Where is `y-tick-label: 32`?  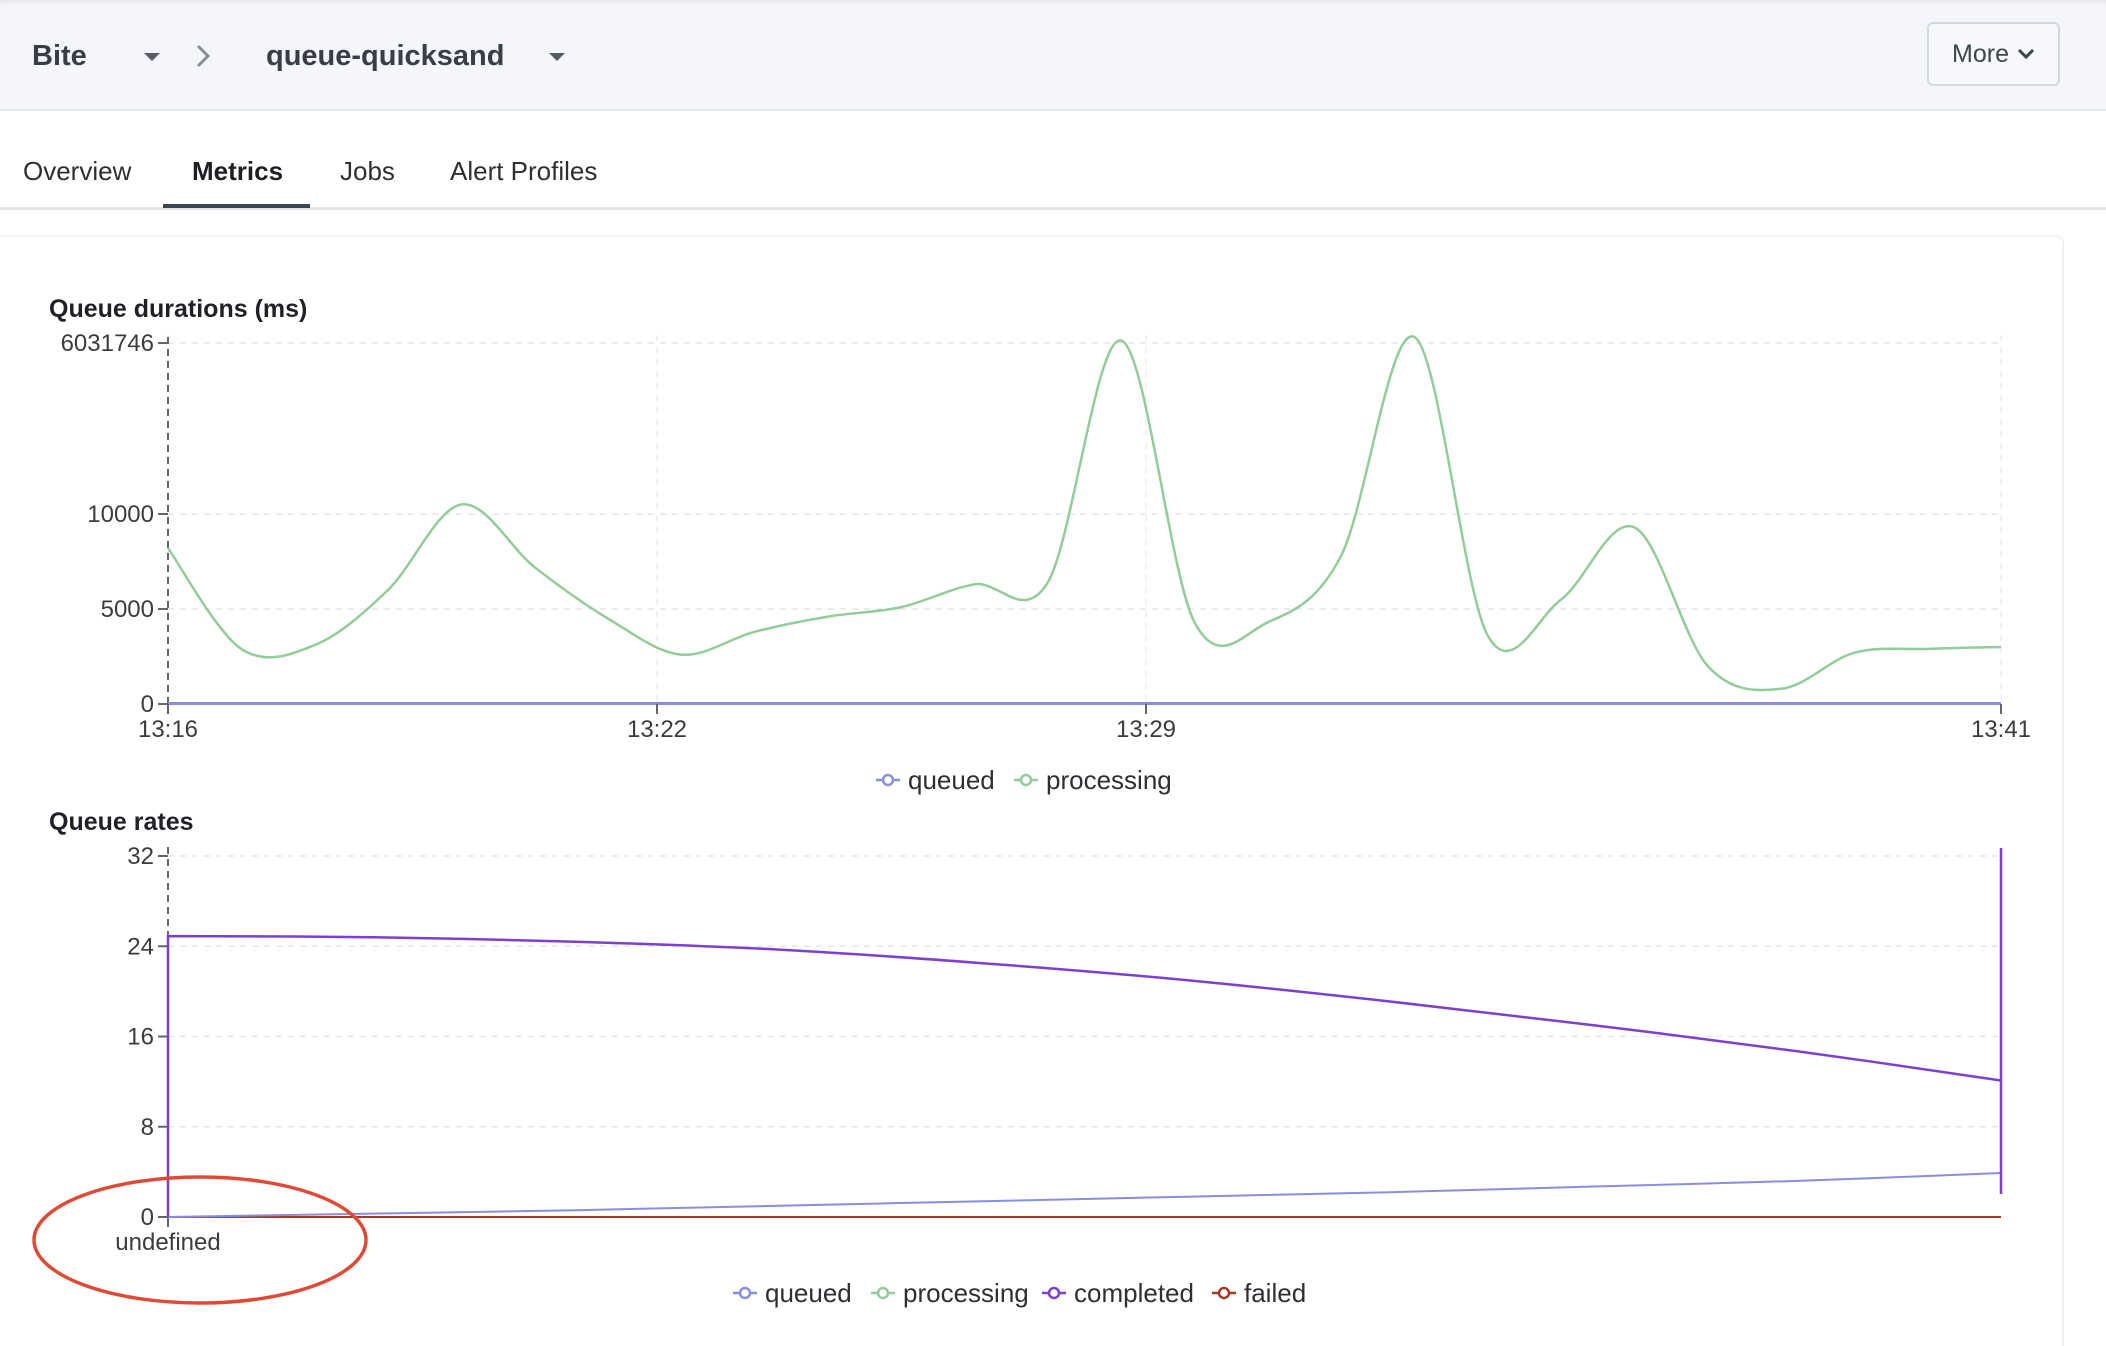 y-tick-label: 32 is located at coordinates (140, 856).